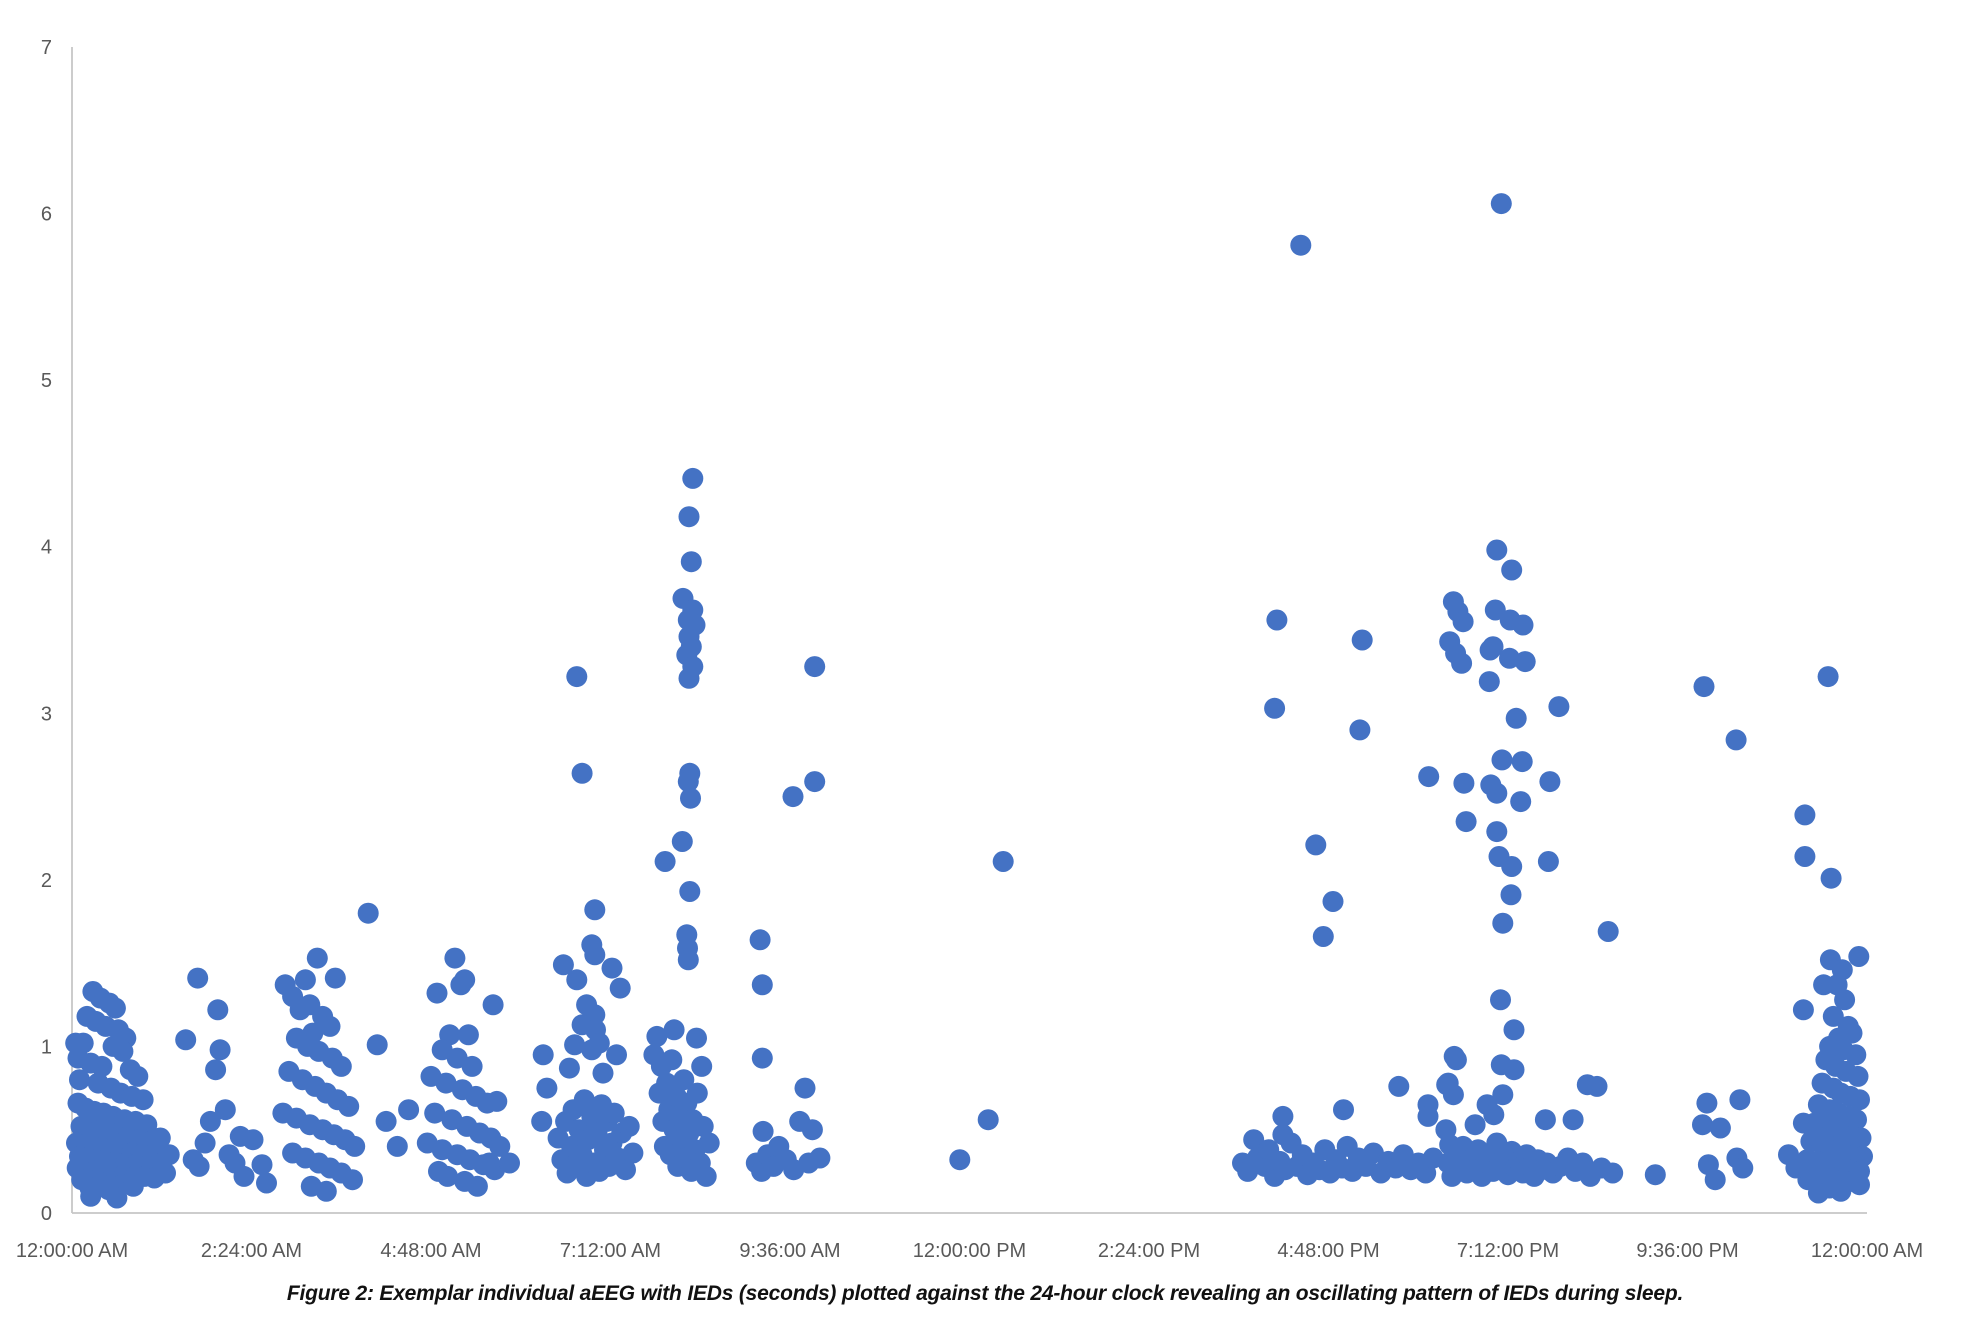 This screenshot has width=1970, height=1332. Describe the element at coordinates (46, 714) in the screenshot. I see `y-tick-label: 3` at that location.